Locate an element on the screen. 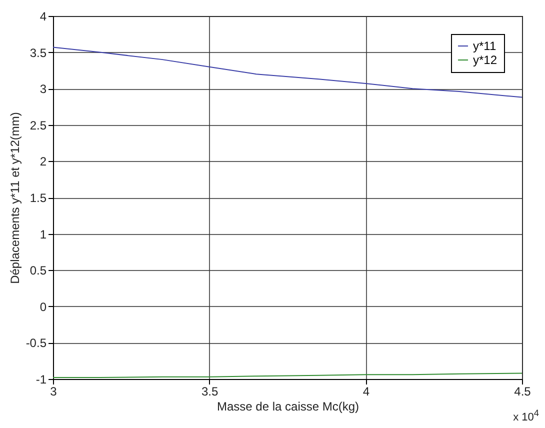 The image size is (545, 428). y-tick-label: 4 is located at coordinates (43, 17).